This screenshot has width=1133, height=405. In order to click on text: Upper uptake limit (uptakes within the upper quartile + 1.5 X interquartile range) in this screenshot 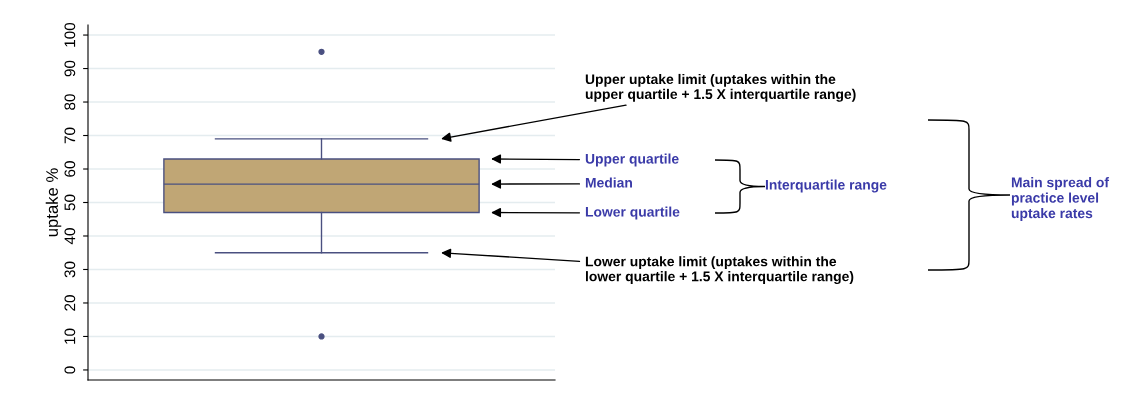, I will do `click(720, 87)`.